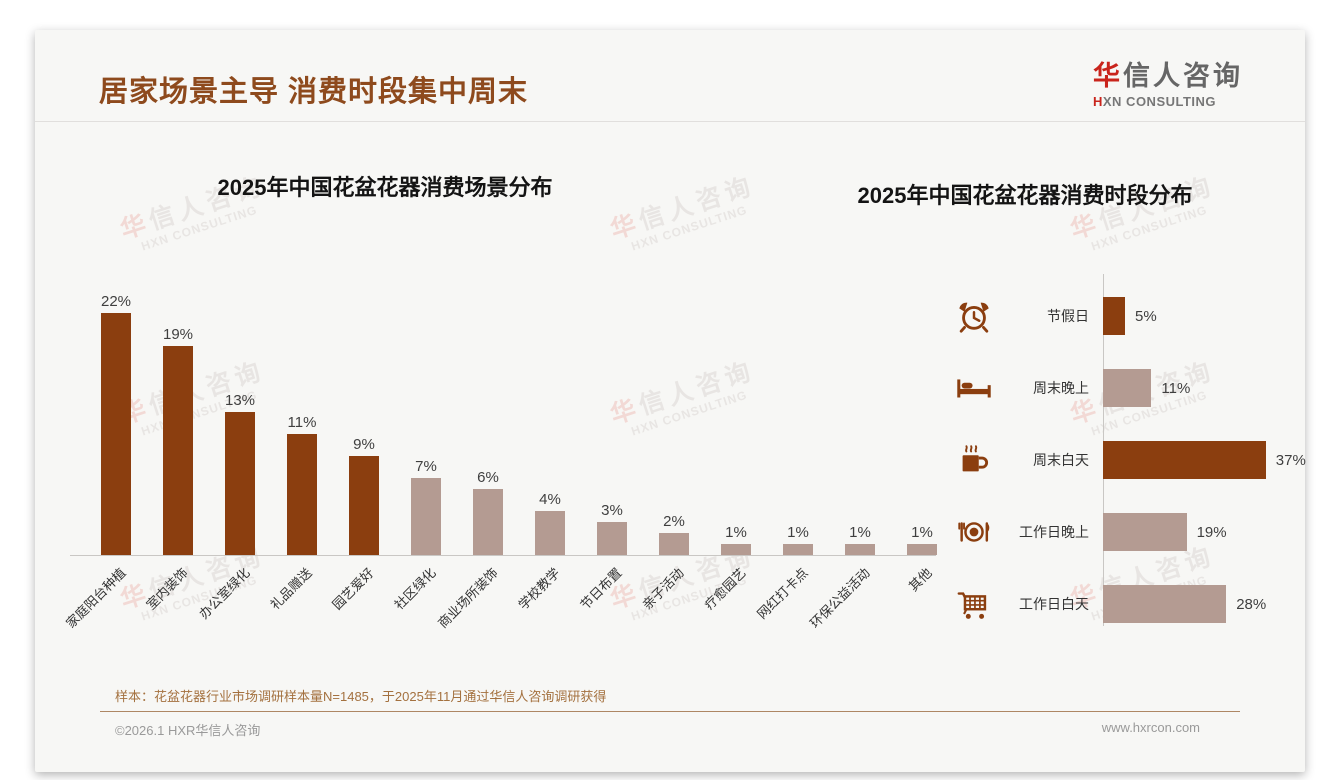 This screenshot has height=780, width=1340. Describe the element at coordinates (612, 510) in the screenshot. I see `bar-value-label: 3%` at that location.